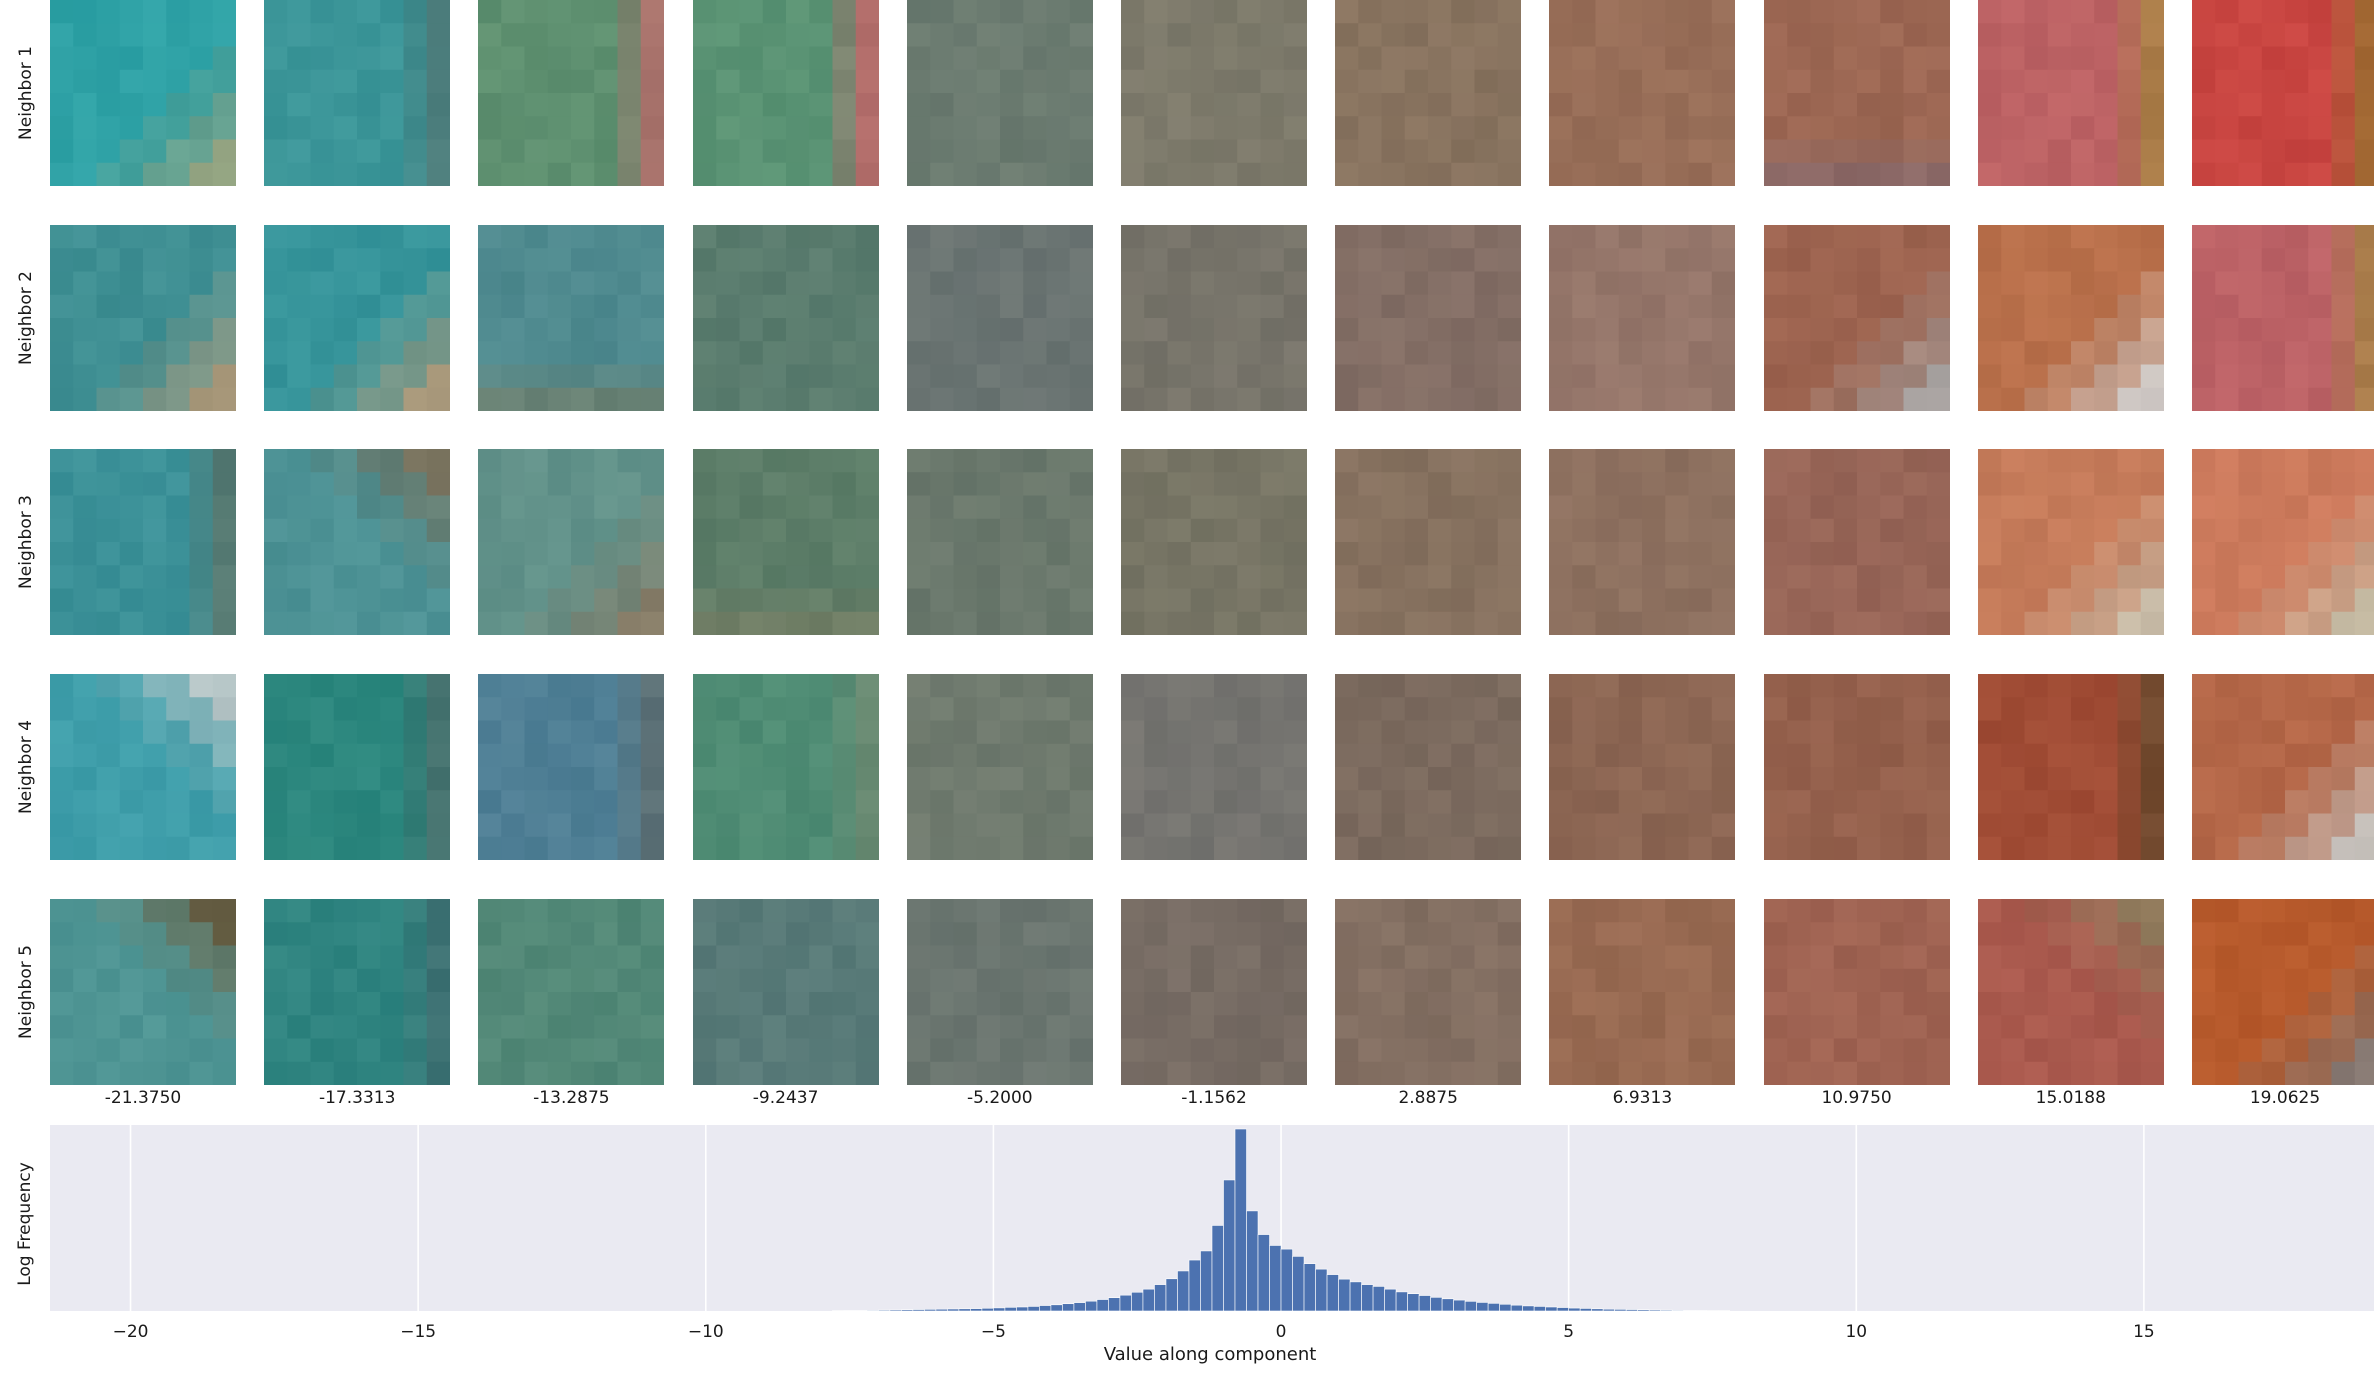 This screenshot has width=2374, height=1382. Describe the element at coordinates (1856, 1098) in the screenshot. I see `column-value-9: 10.9750` at that location.